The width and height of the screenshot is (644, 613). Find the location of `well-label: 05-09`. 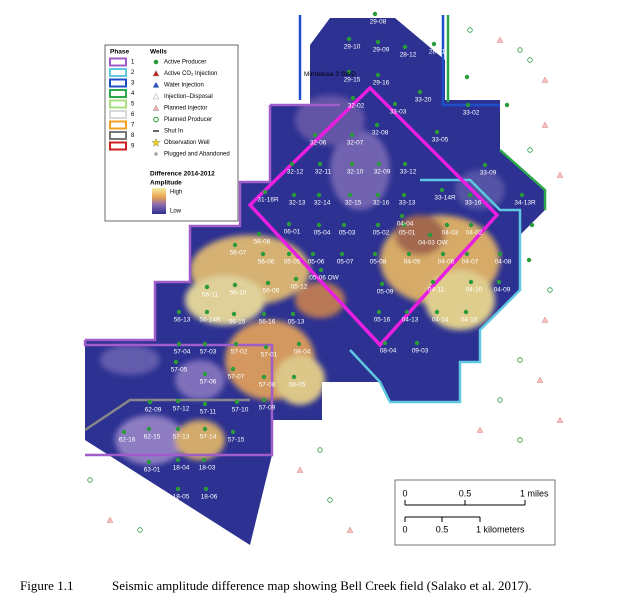

well-label: 05-09 is located at coordinates (385, 292).